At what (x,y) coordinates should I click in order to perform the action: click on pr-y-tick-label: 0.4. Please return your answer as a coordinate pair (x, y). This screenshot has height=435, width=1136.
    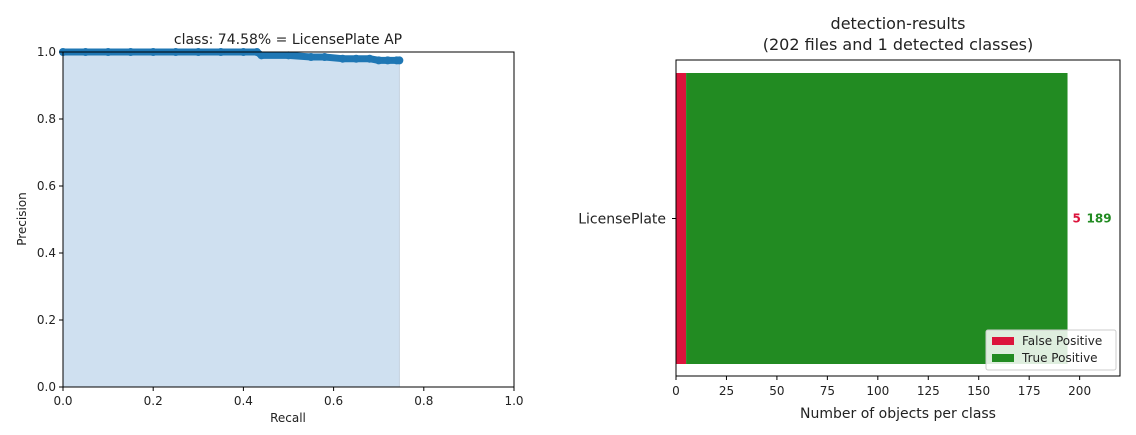
    Looking at the image, I should click on (46, 253).